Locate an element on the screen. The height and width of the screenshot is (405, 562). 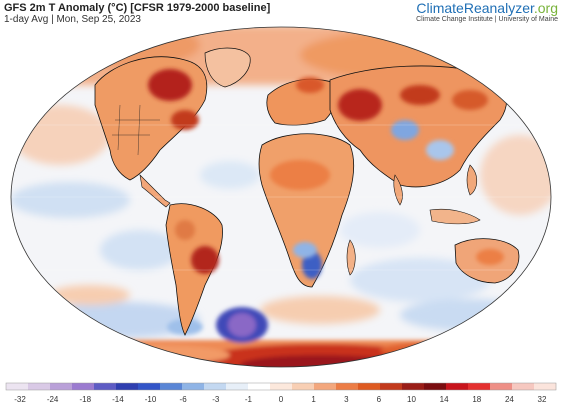
asia is located at coordinates (418, 145).